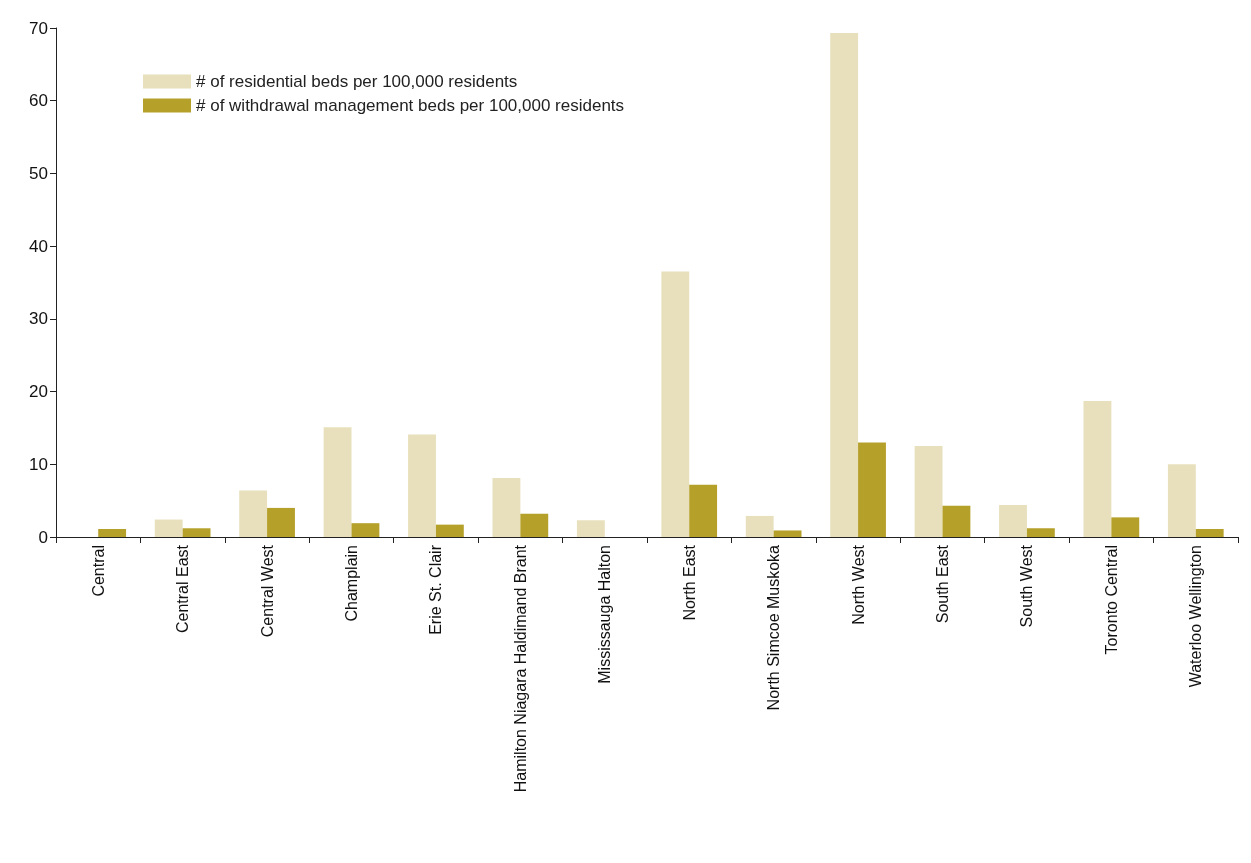  Describe the element at coordinates (1027, 586) in the screenshot. I see `x-tick-label: South West` at that location.